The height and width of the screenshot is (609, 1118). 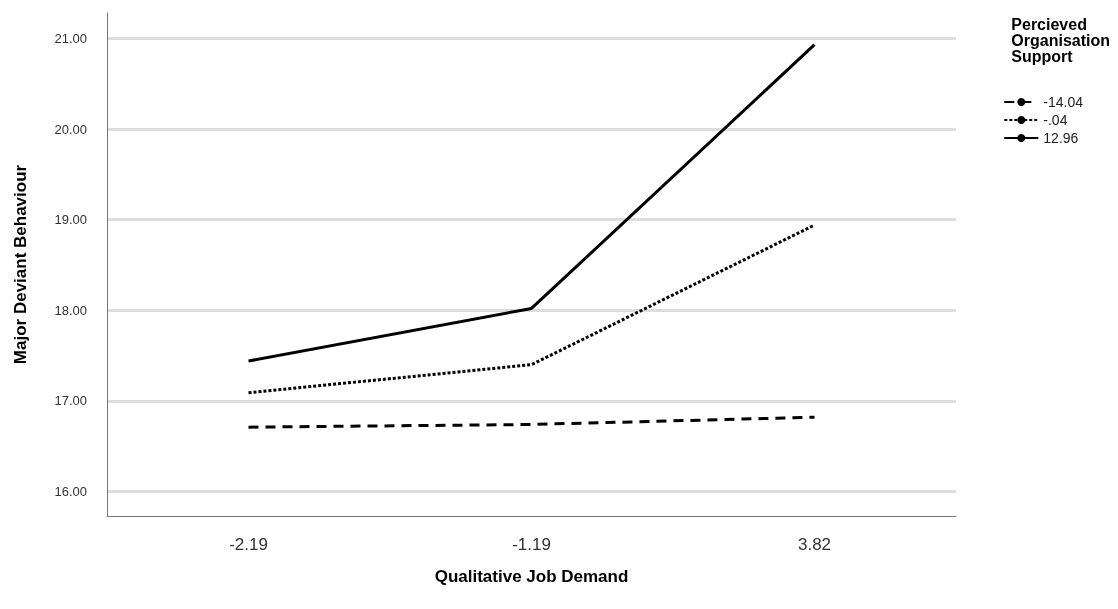 What do you see at coordinates (70, 38) in the screenshot?
I see `y-tick-label: 21.00` at bounding box center [70, 38].